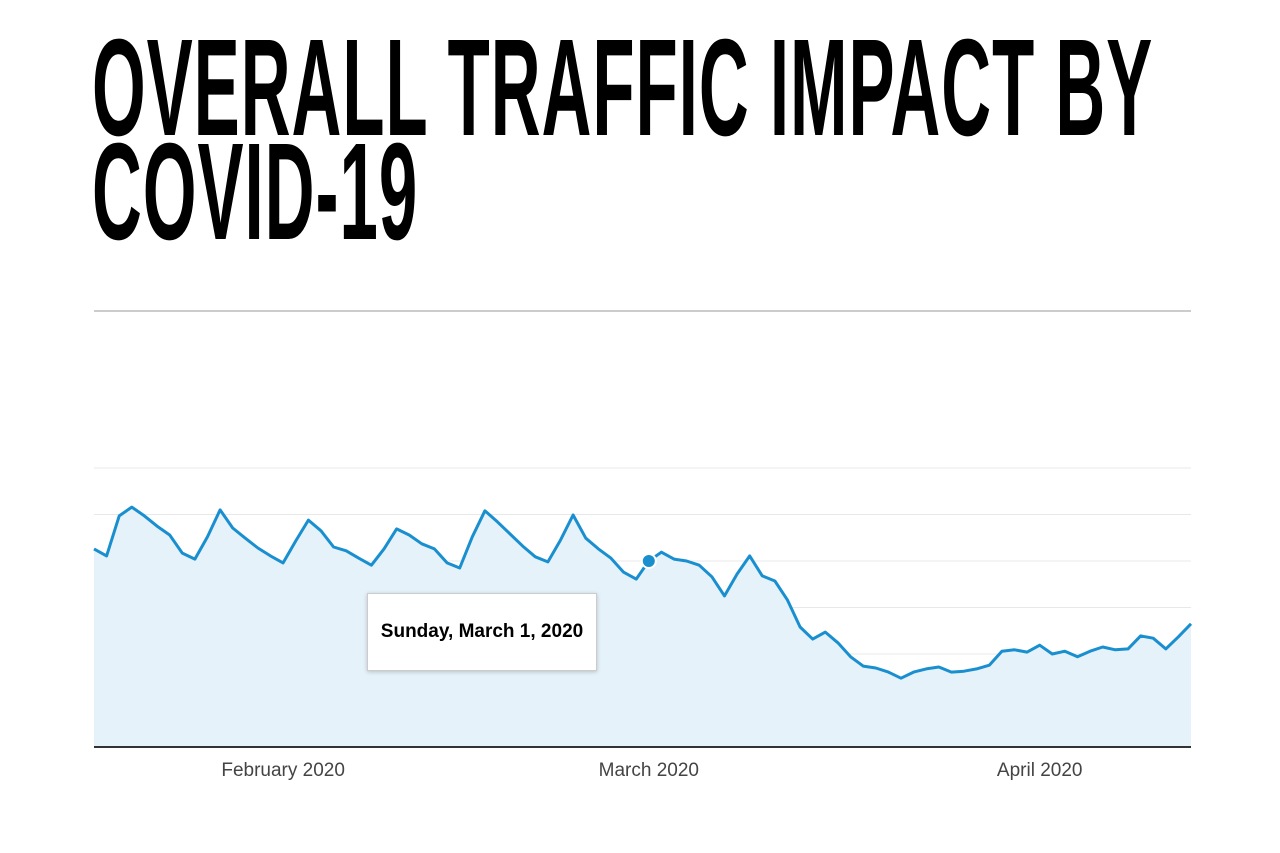 This screenshot has height=853, width=1280. I want to click on x-tick-label: April 2020, so click(1040, 770).